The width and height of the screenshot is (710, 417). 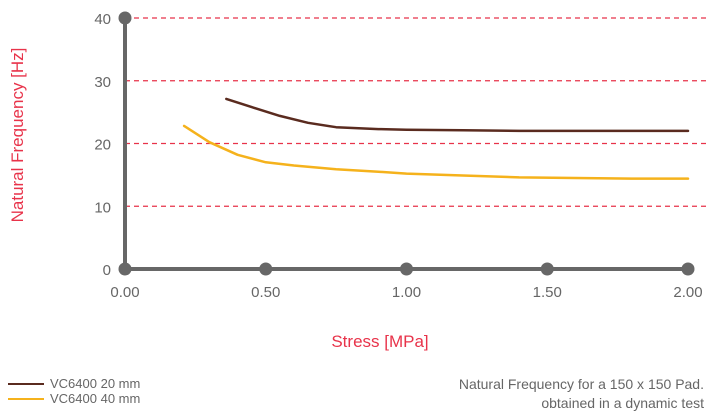 What do you see at coordinates (125, 18) in the screenshot?
I see `y-axis-marker-top` at bounding box center [125, 18].